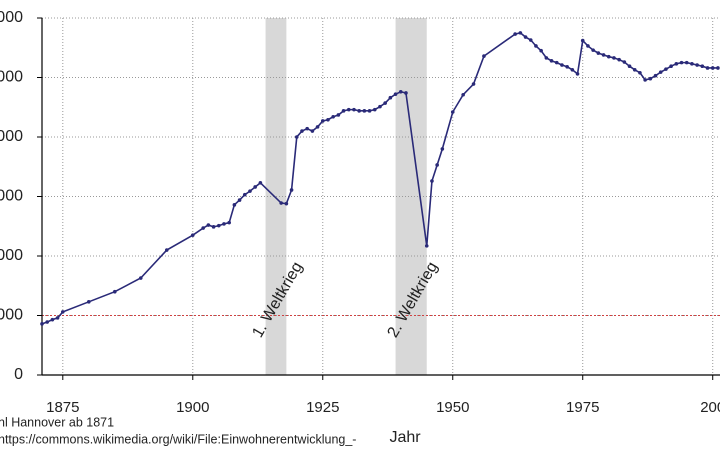 The height and width of the screenshot is (455, 720). I want to click on x-tick-label: 1950, so click(452, 407).